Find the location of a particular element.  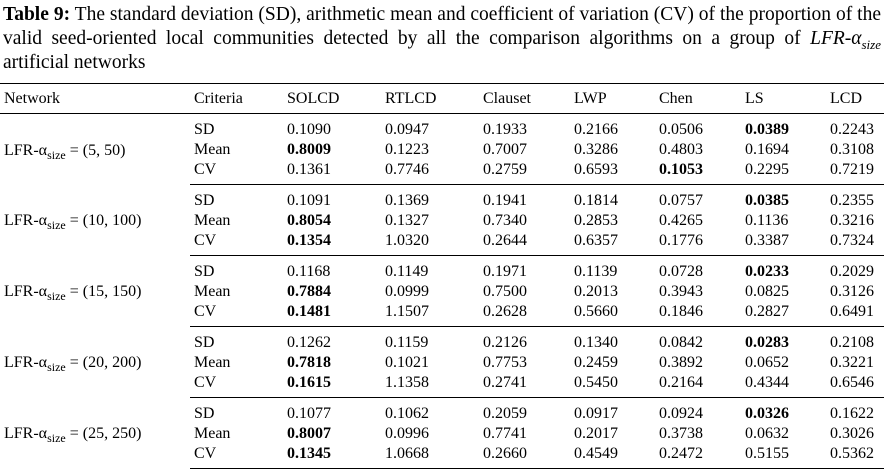

value-cell: 0.4549 is located at coordinates (612, 456).